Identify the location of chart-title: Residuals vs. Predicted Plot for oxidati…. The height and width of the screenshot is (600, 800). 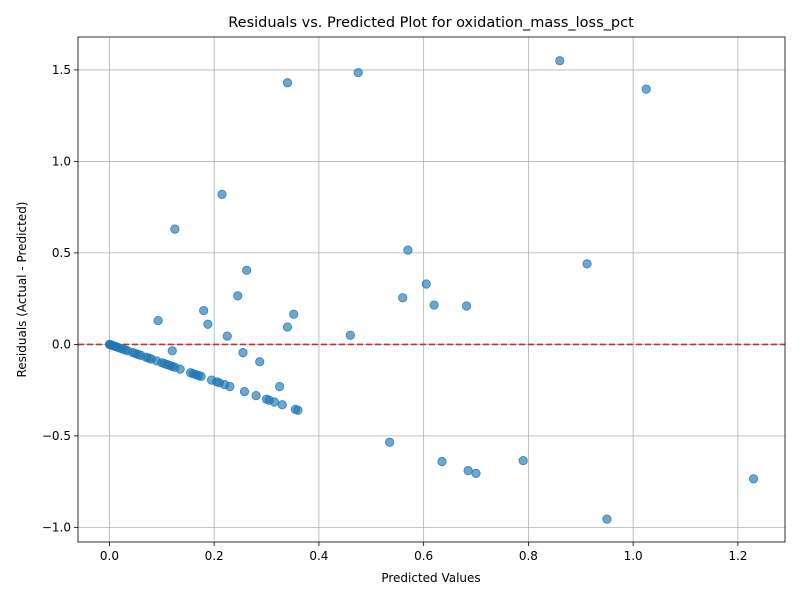
(431, 23).